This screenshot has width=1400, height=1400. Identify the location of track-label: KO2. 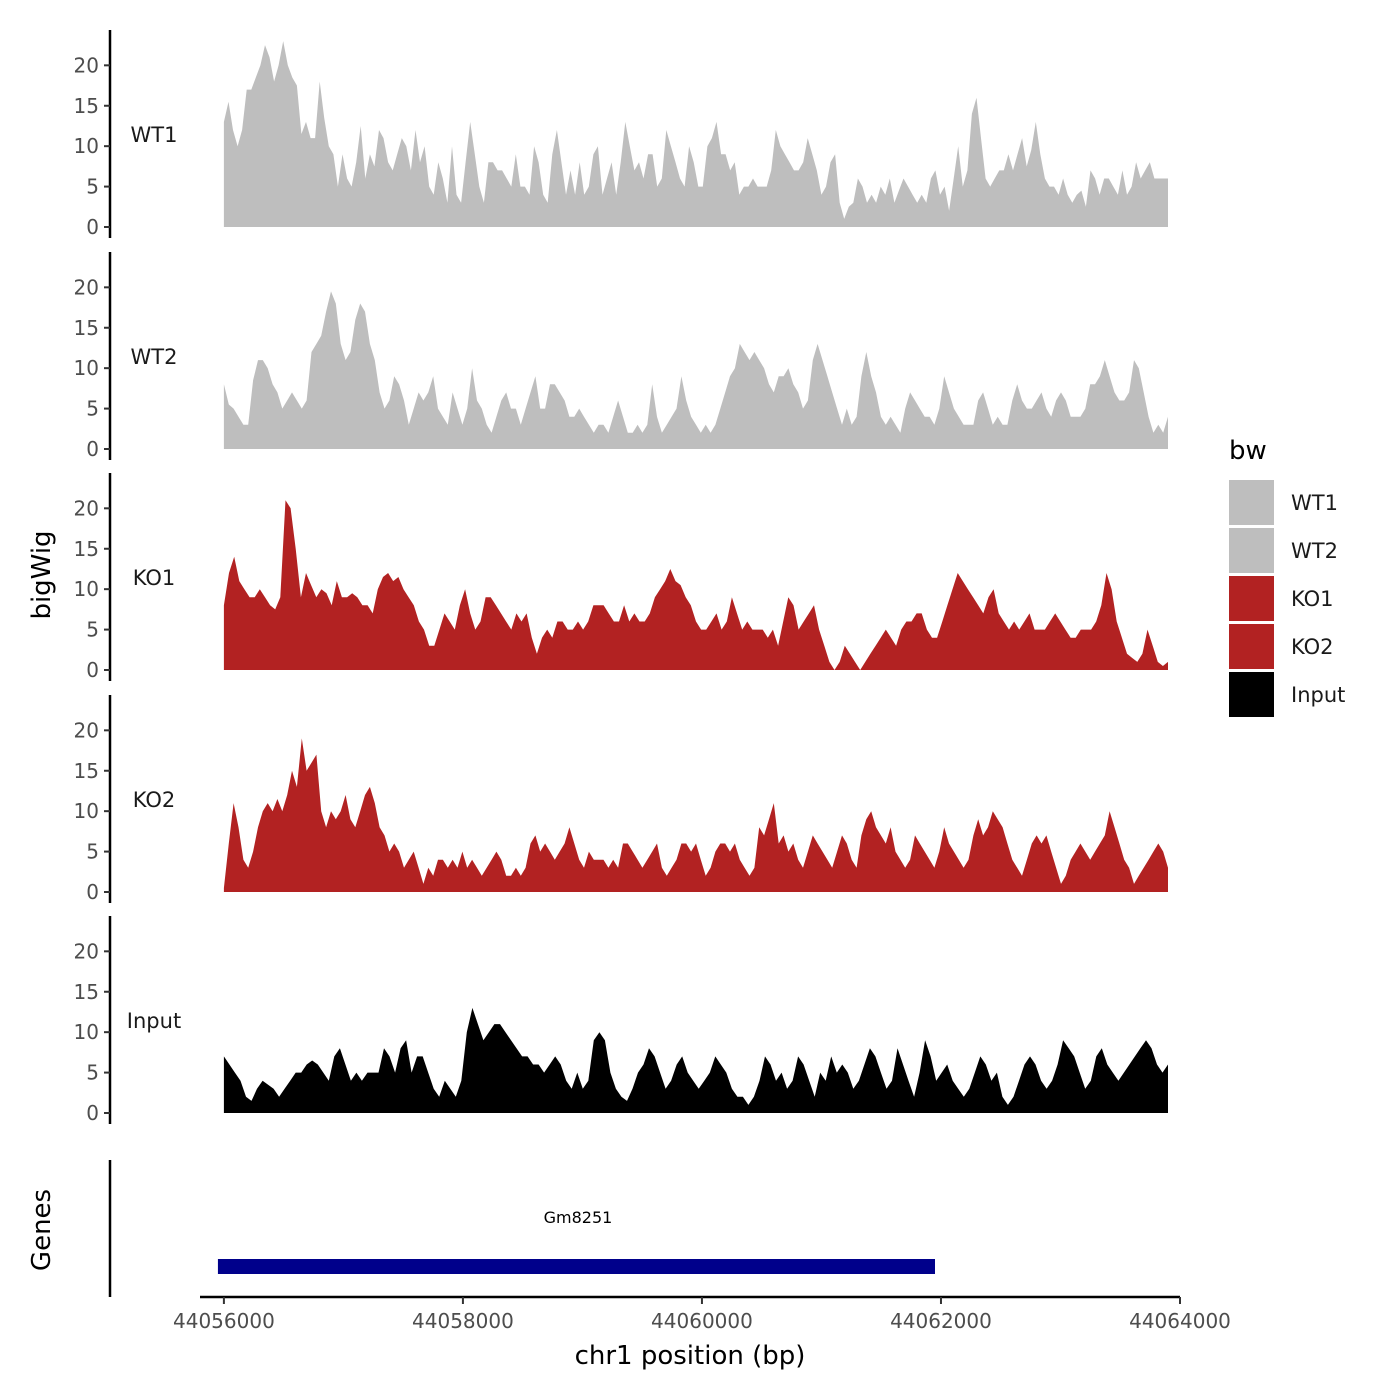
(154, 800).